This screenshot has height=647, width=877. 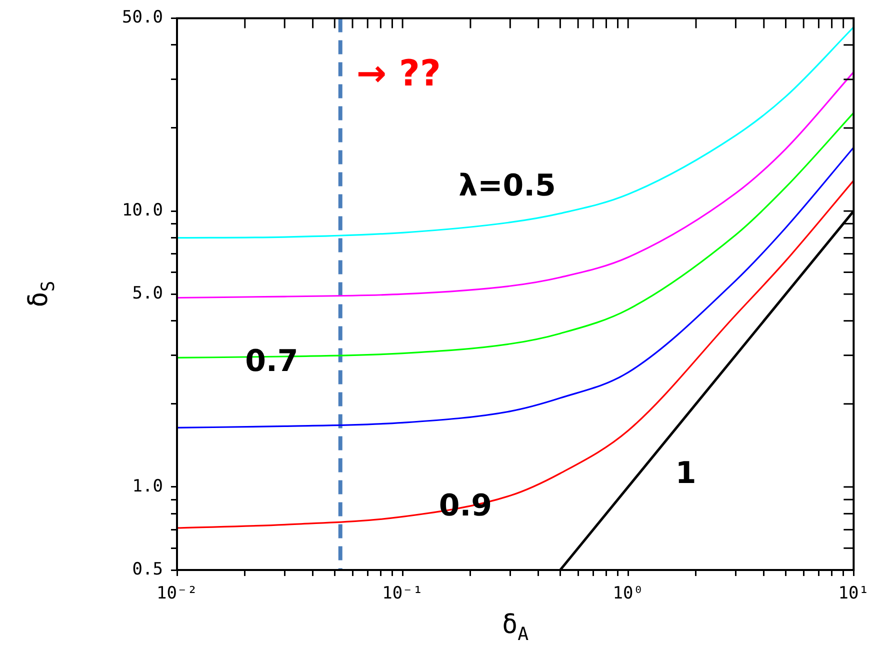 What do you see at coordinates (398, 74) in the screenshot?
I see `ref-line-label: → ??` at bounding box center [398, 74].